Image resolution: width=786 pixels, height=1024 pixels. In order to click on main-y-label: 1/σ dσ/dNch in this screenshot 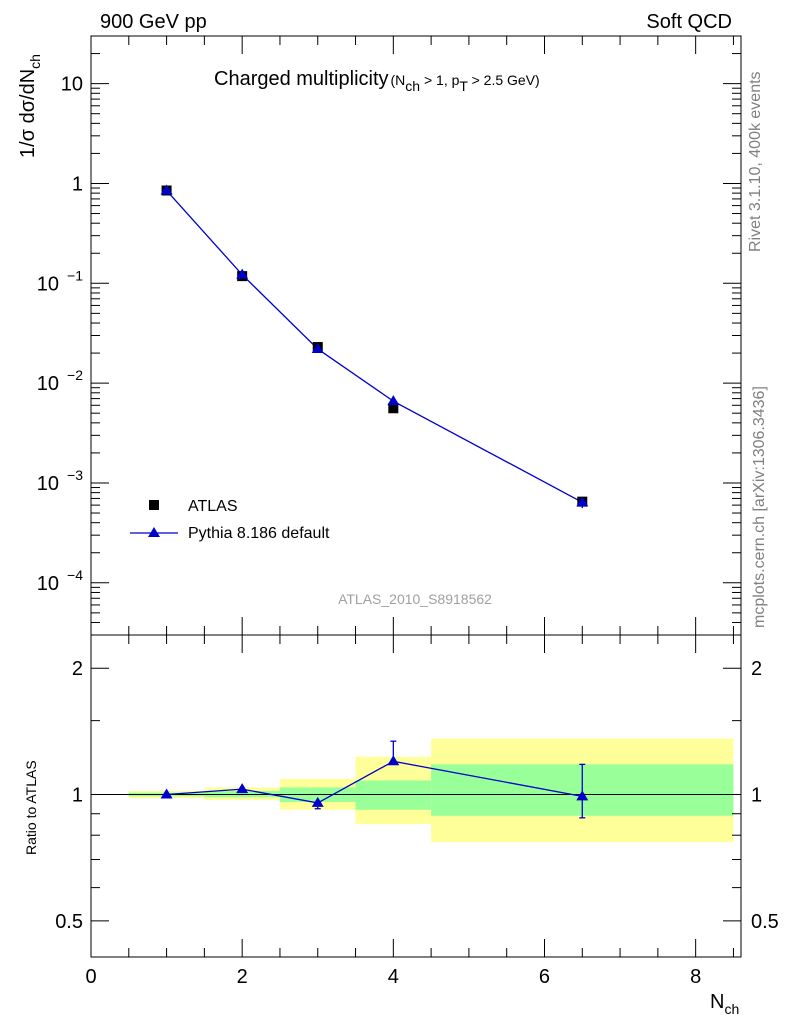, I will do `click(30, 106)`.